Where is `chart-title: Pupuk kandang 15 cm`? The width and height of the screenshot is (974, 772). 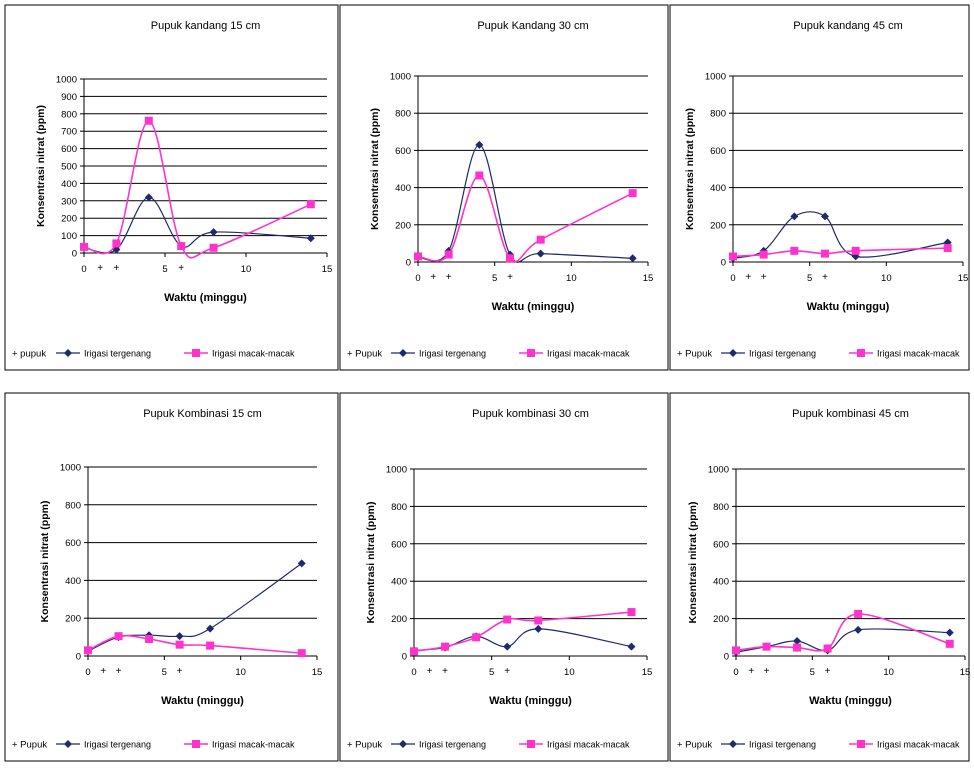 chart-title: Pupuk kandang 15 cm is located at coordinates (205, 26).